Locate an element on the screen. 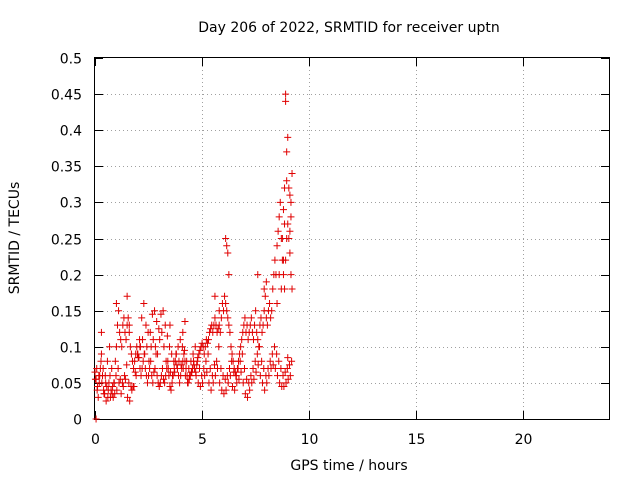  y-tick-label: 0.15 is located at coordinates (66, 313).